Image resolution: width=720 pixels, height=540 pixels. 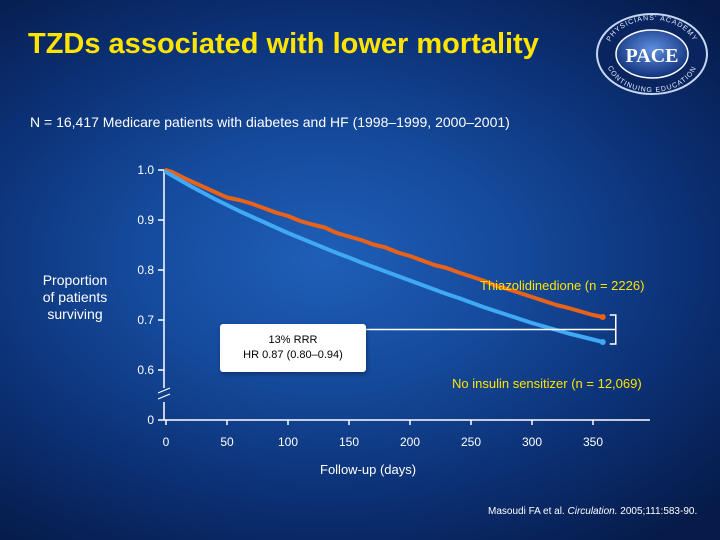 I want to click on y-tick-label: 1.0, so click(x=145, y=170).